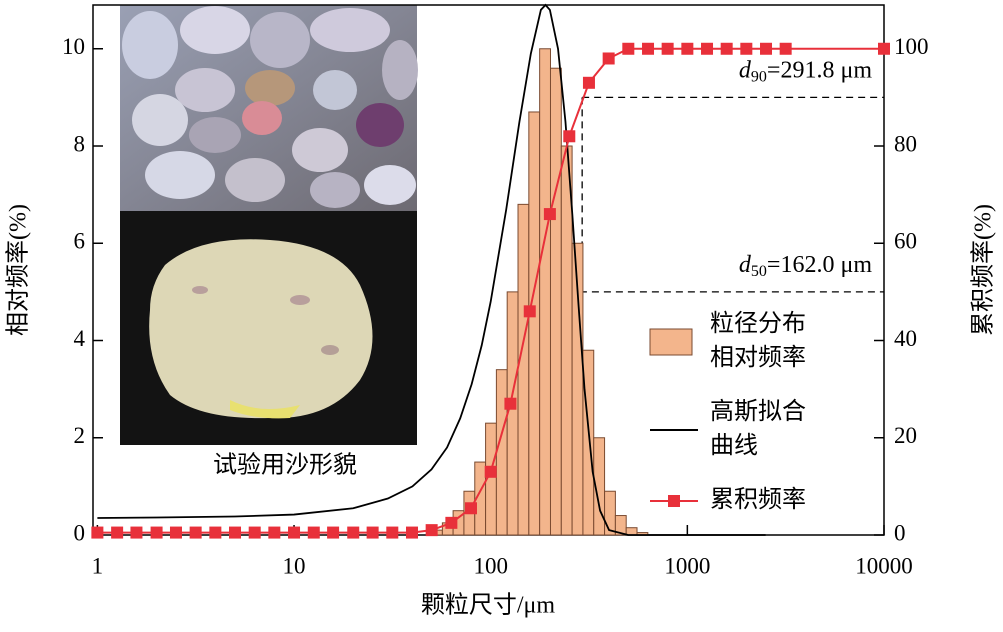  I want to click on y-tick-label: 6, so click(80, 241).